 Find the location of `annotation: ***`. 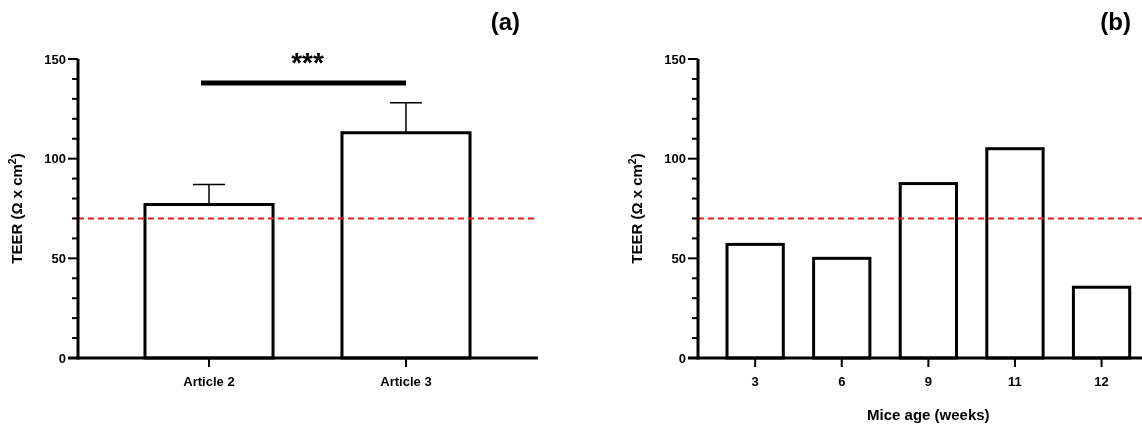

annotation: *** is located at coordinates (307, 62).